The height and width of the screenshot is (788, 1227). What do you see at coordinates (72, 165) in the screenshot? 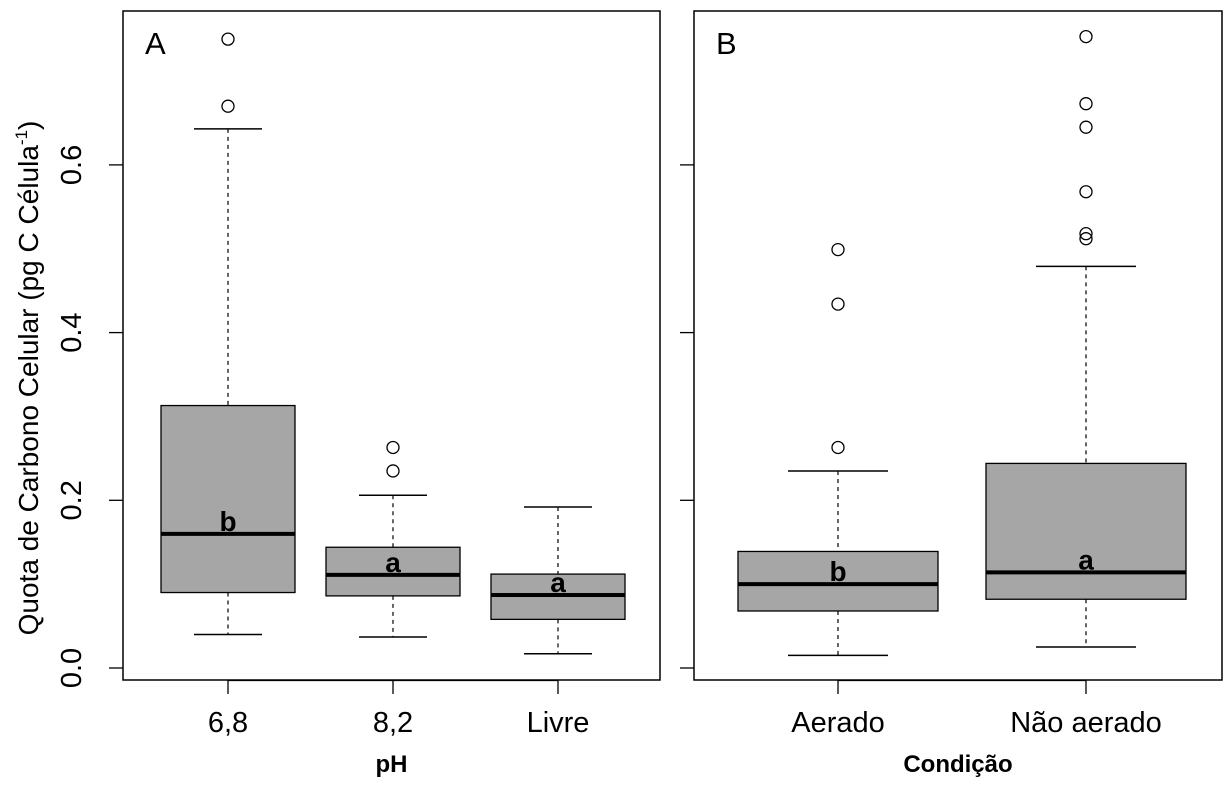
I see `y-tick-label: 0.6` at bounding box center [72, 165].